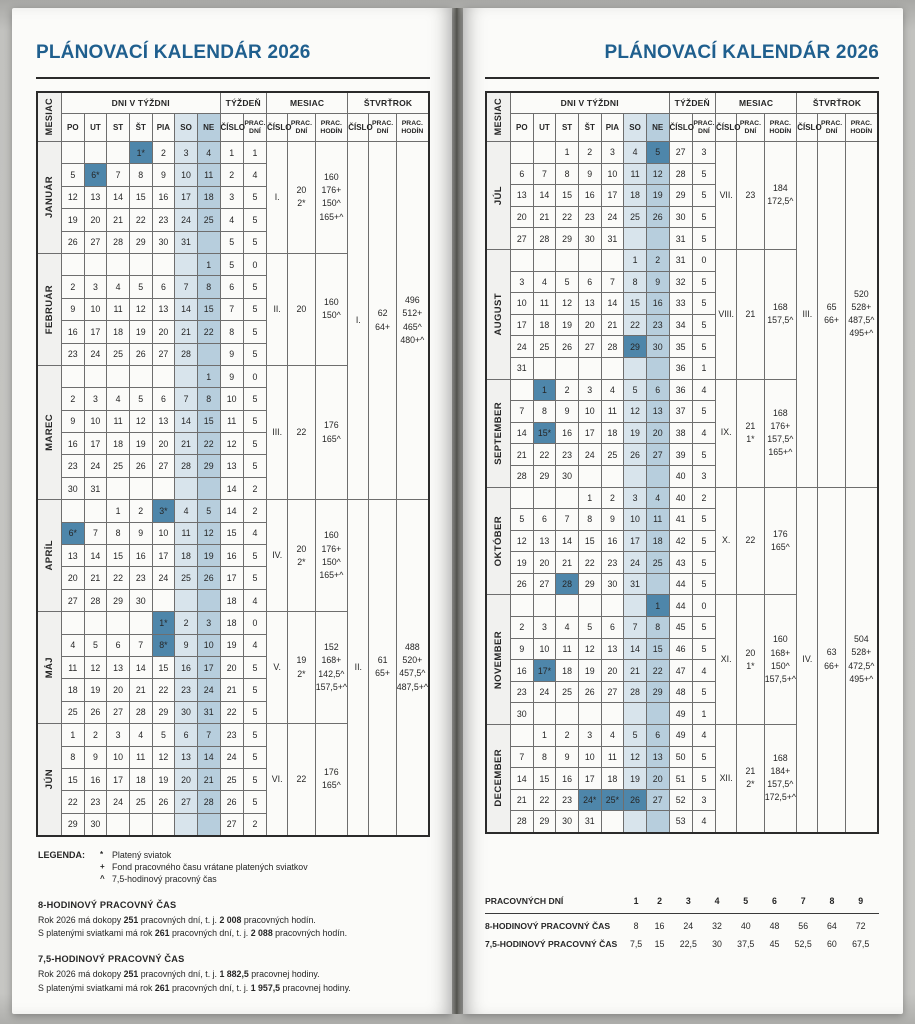 This screenshot has width=915, height=1024. Describe the element at coordinates (861, 314) in the screenshot. I see `quarter-workhours-cell: 520 528+ 487,5^ 495+^` at that location.